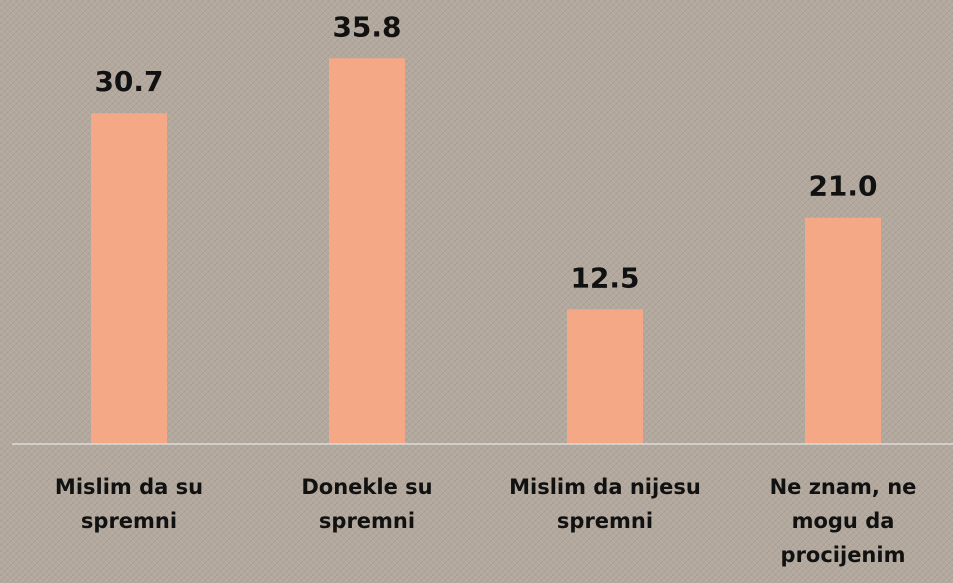 This screenshot has height=583, width=953. Describe the element at coordinates (367, 504) in the screenshot. I see `x-tick-label: Donekle su spremni` at that location.